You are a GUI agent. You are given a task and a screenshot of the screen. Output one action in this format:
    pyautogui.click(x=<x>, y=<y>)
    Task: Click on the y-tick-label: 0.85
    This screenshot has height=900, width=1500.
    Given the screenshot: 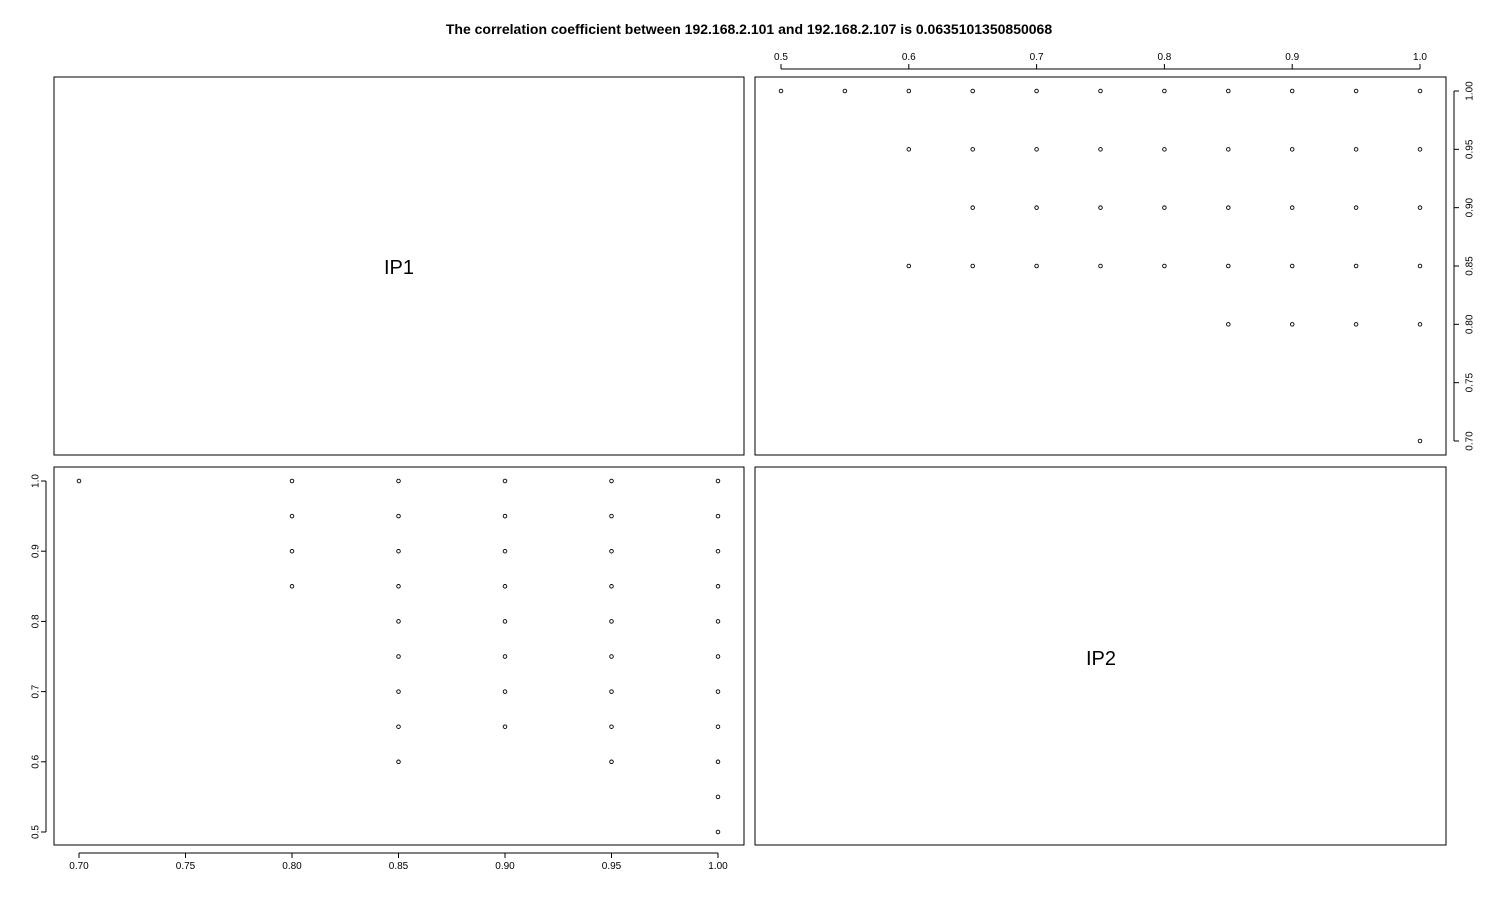 What is the action you would take?
    pyautogui.click(x=1470, y=266)
    